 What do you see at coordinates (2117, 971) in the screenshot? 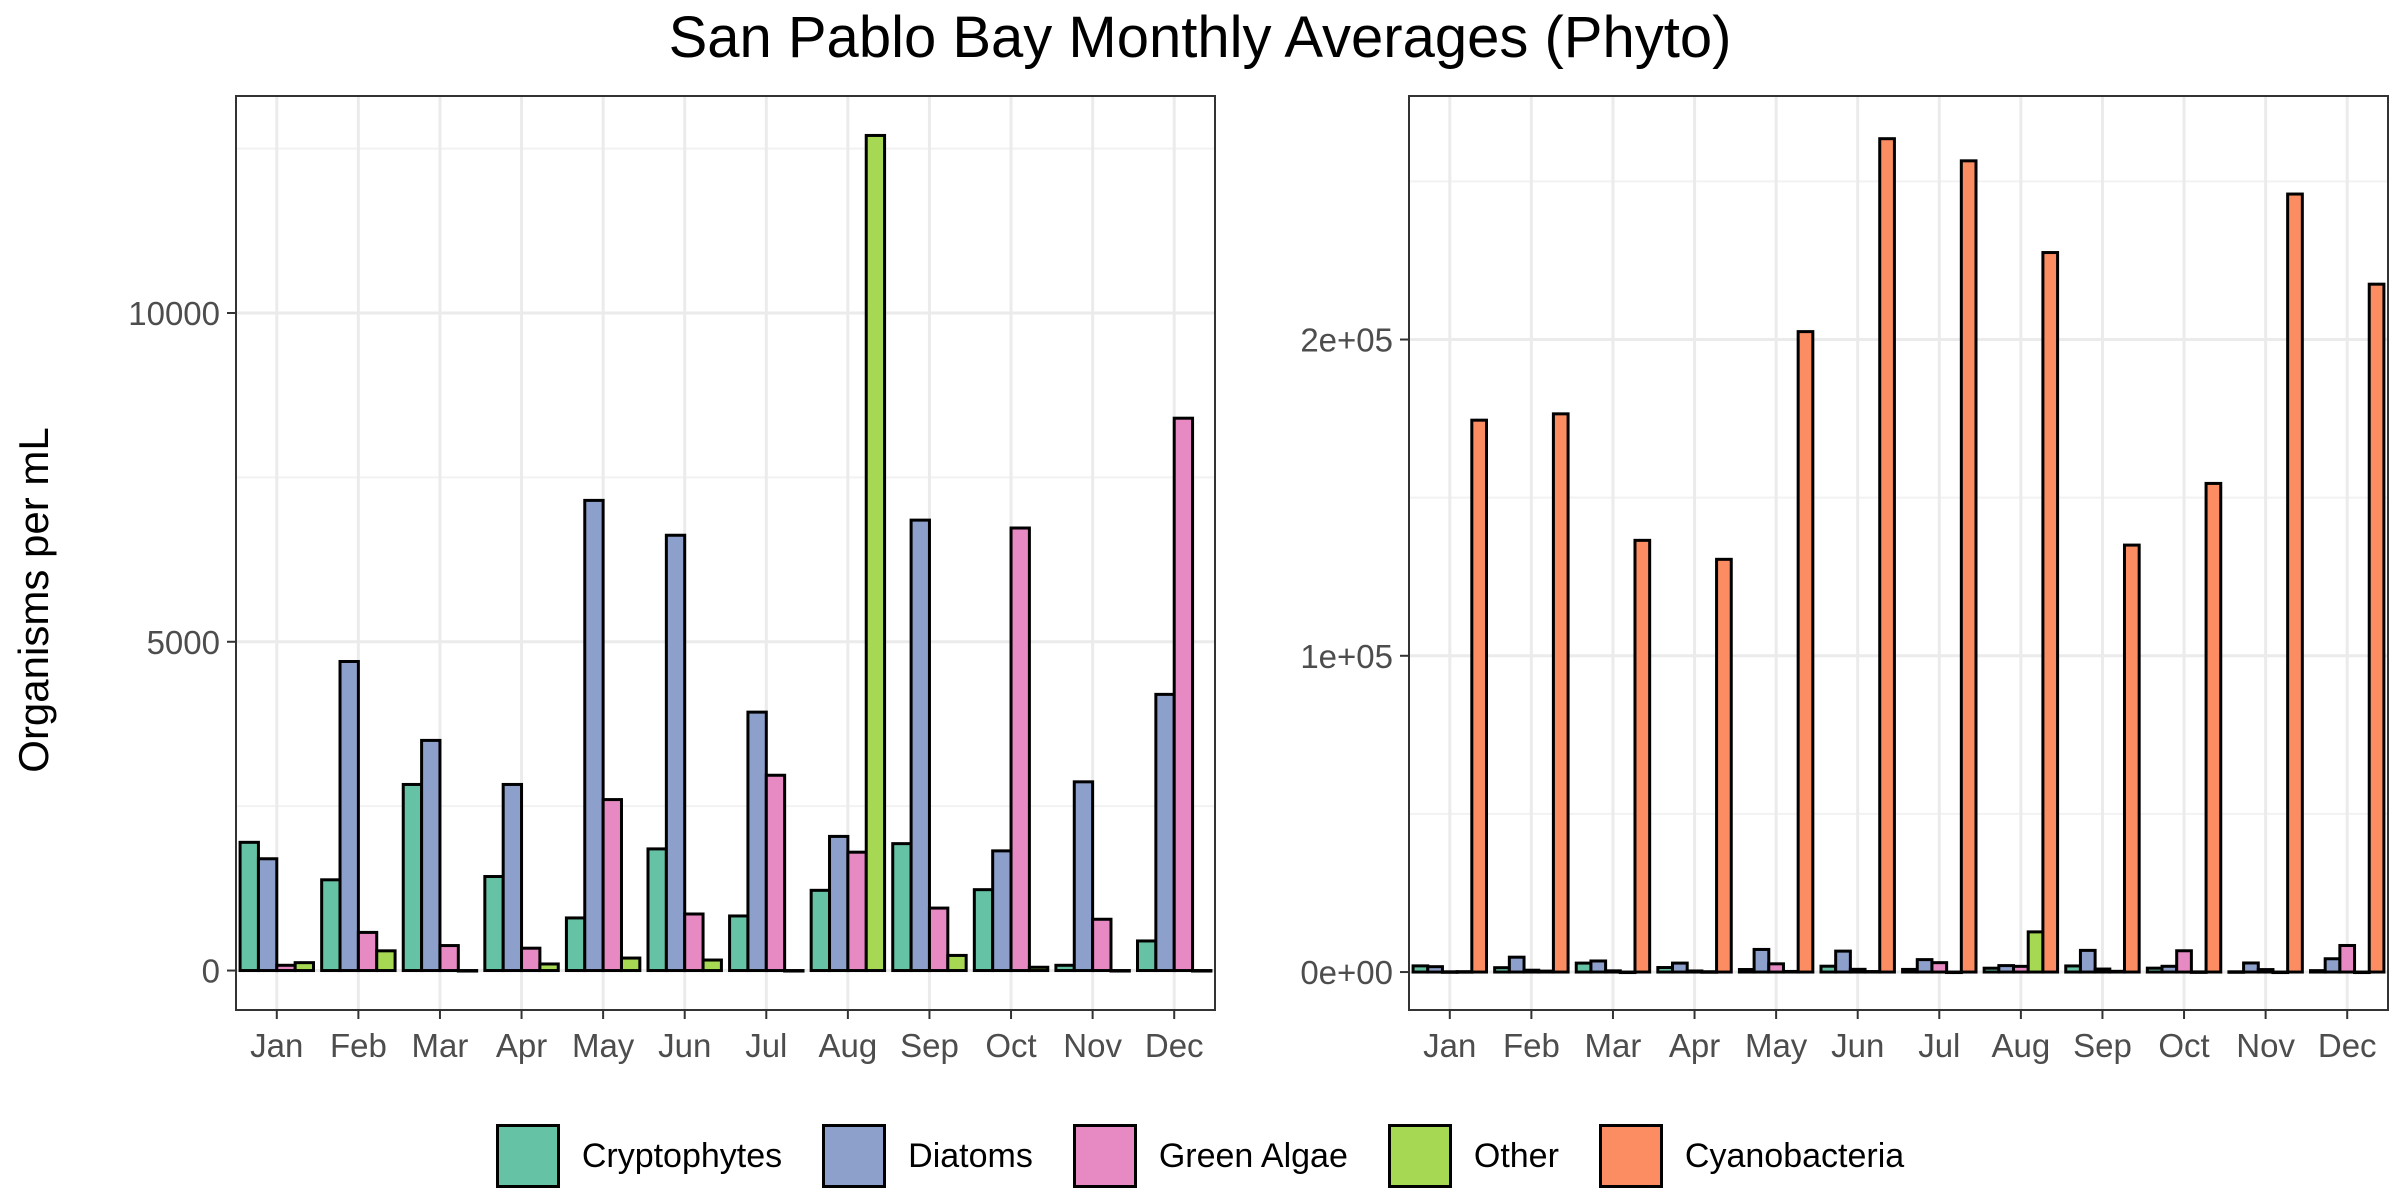
I see `bar-other-sep` at bounding box center [2117, 971].